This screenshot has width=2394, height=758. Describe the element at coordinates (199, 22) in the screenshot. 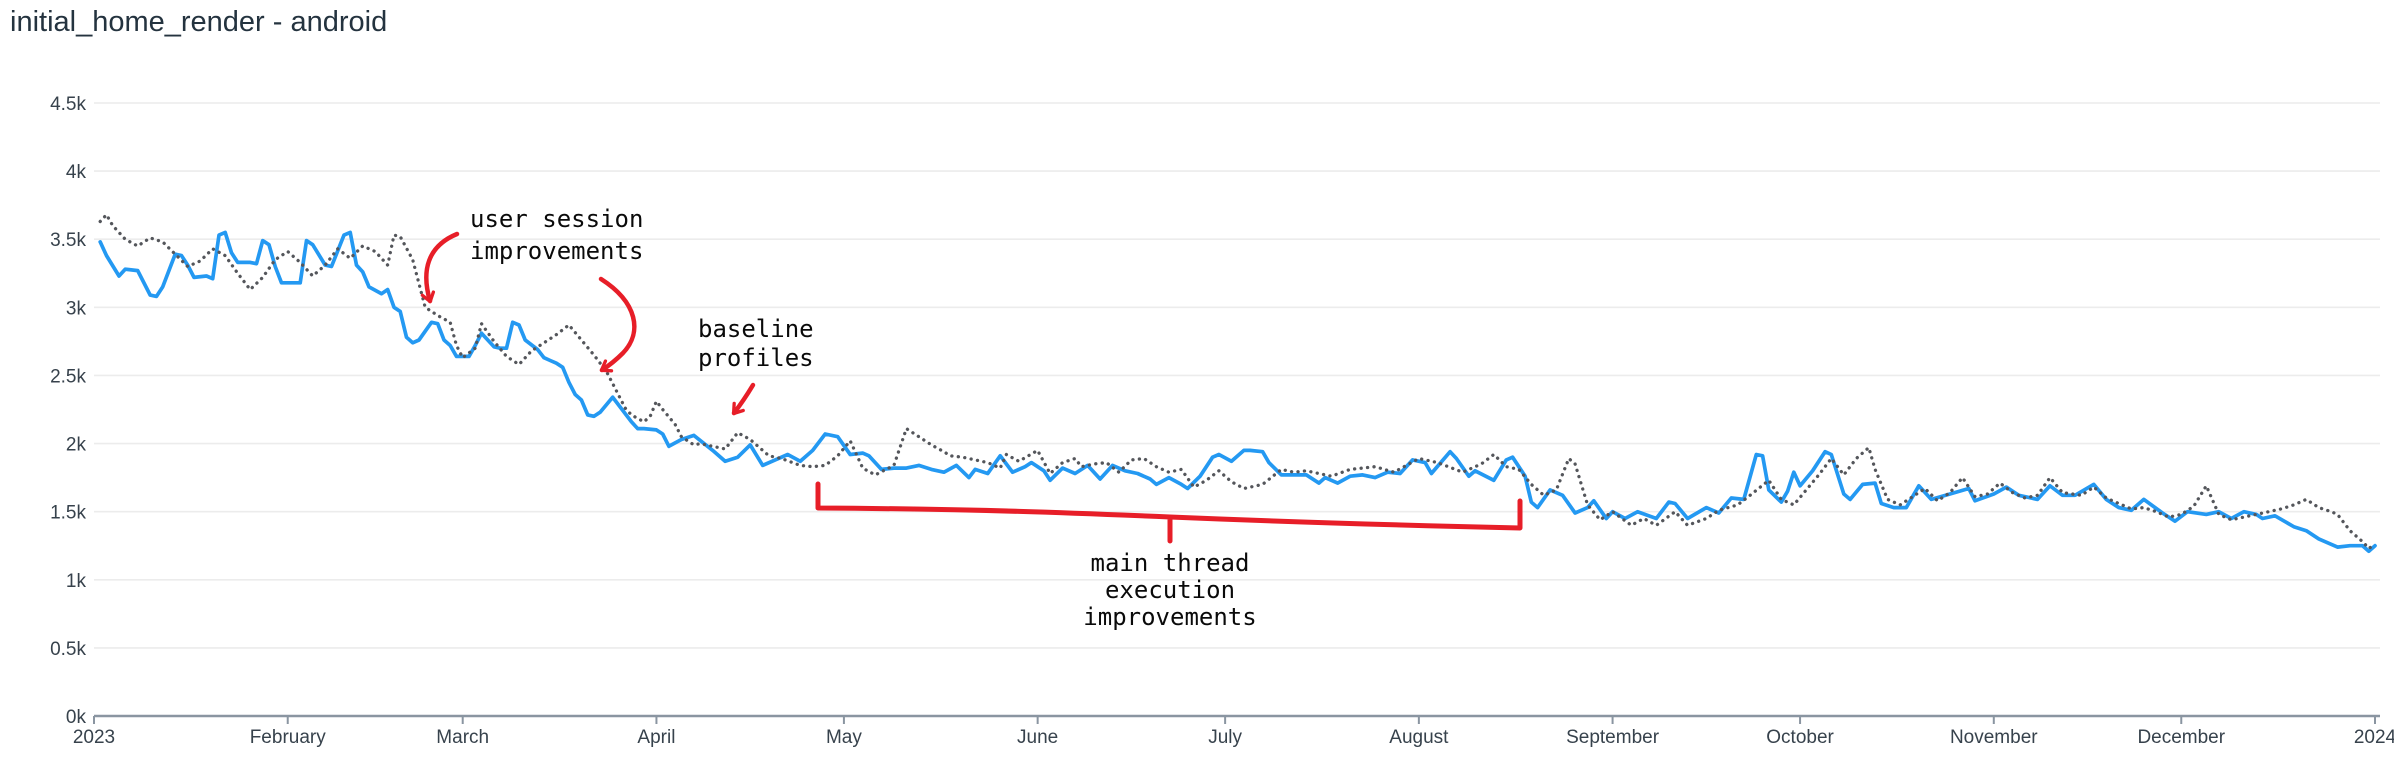

I see `chart-title: initial_home_render - android` at that location.